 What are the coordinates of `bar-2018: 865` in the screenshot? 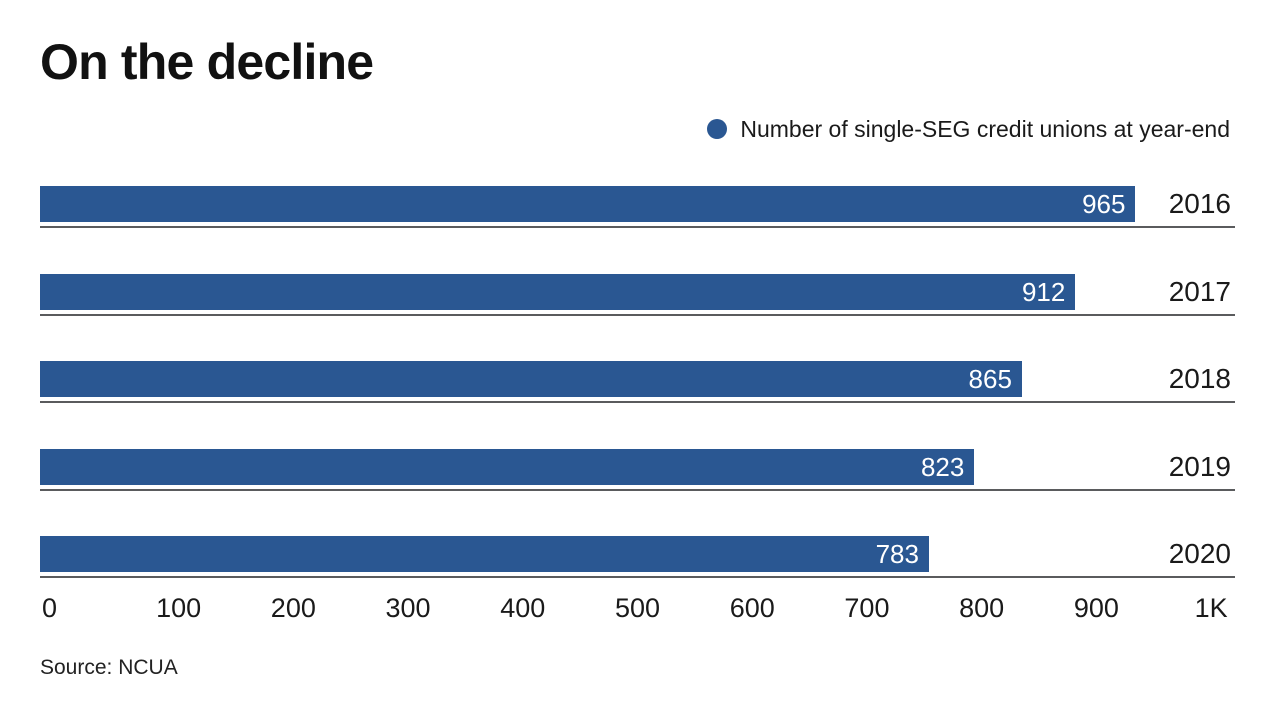 It's located at (531, 379).